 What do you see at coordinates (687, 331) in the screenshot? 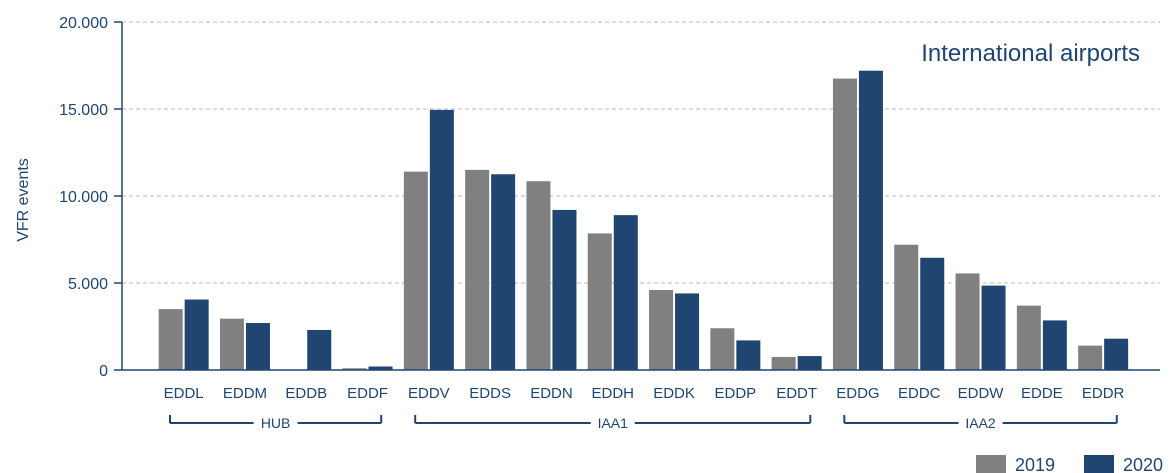
I see `bar-2020-EDDK` at bounding box center [687, 331].